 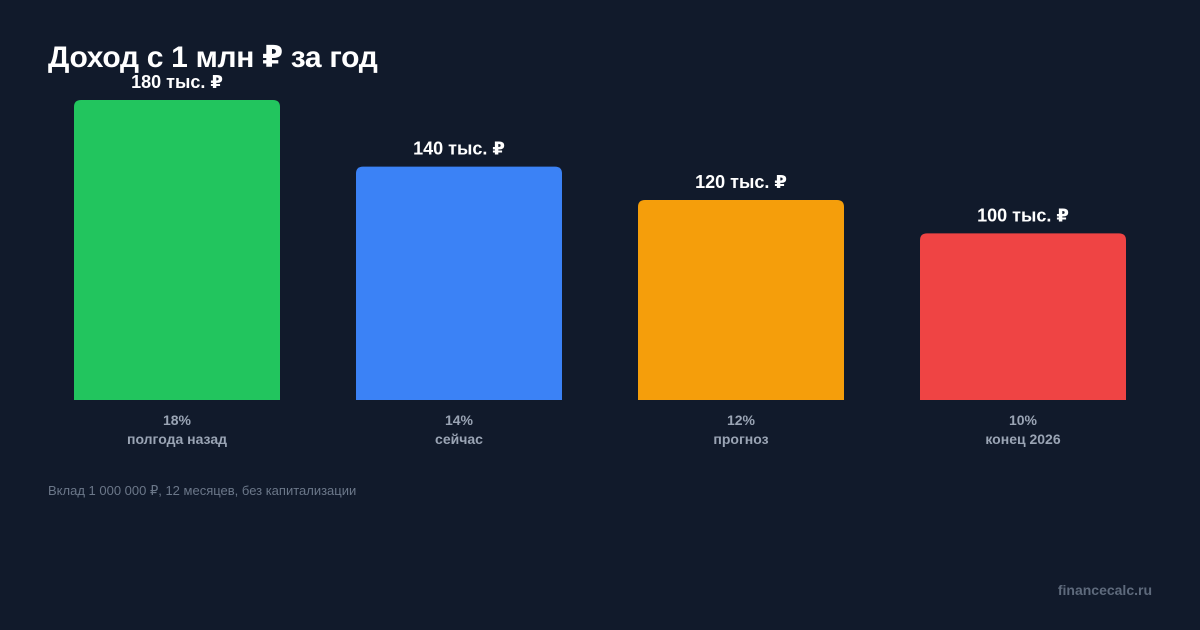 I want to click on bar-value-label: 140 тыс. ₽, so click(x=459, y=149).